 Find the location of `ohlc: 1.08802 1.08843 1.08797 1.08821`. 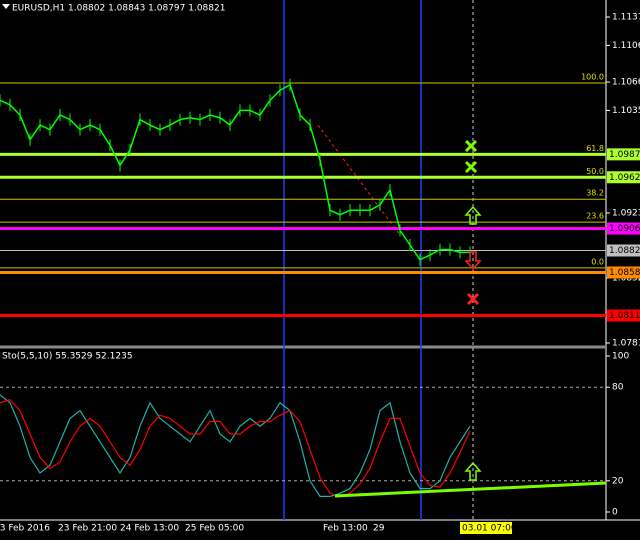

ohlc: 1.08802 1.08843 1.08797 1.08821 is located at coordinates (146, 9).